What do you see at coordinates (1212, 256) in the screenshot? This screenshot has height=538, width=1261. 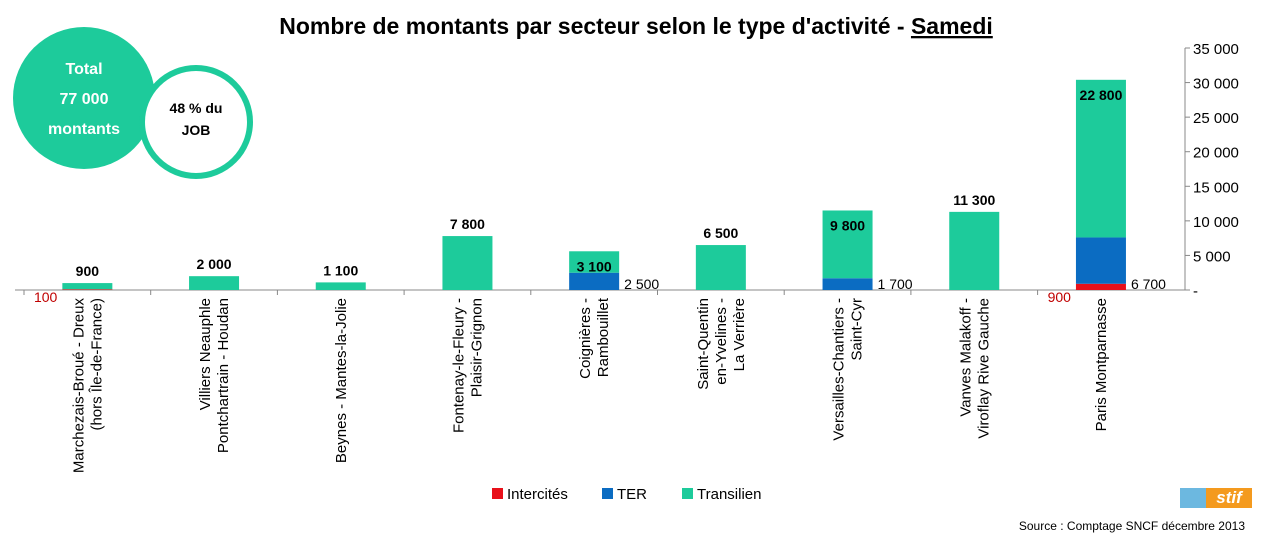 I see `y-tick-label: 5 000` at bounding box center [1212, 256].